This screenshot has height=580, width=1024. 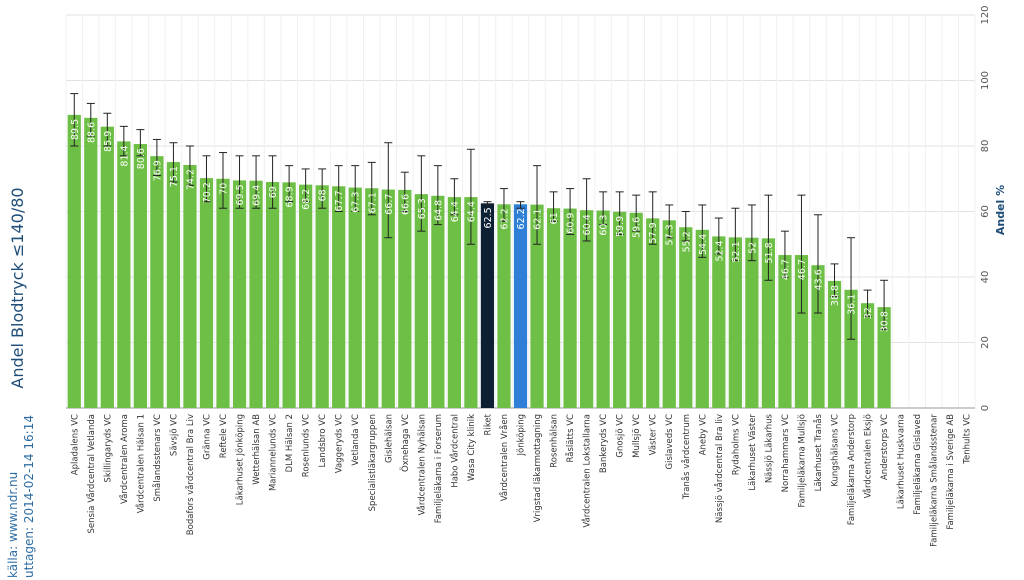 I want to click on value-label: 67.7, so click(x=339, y=200).